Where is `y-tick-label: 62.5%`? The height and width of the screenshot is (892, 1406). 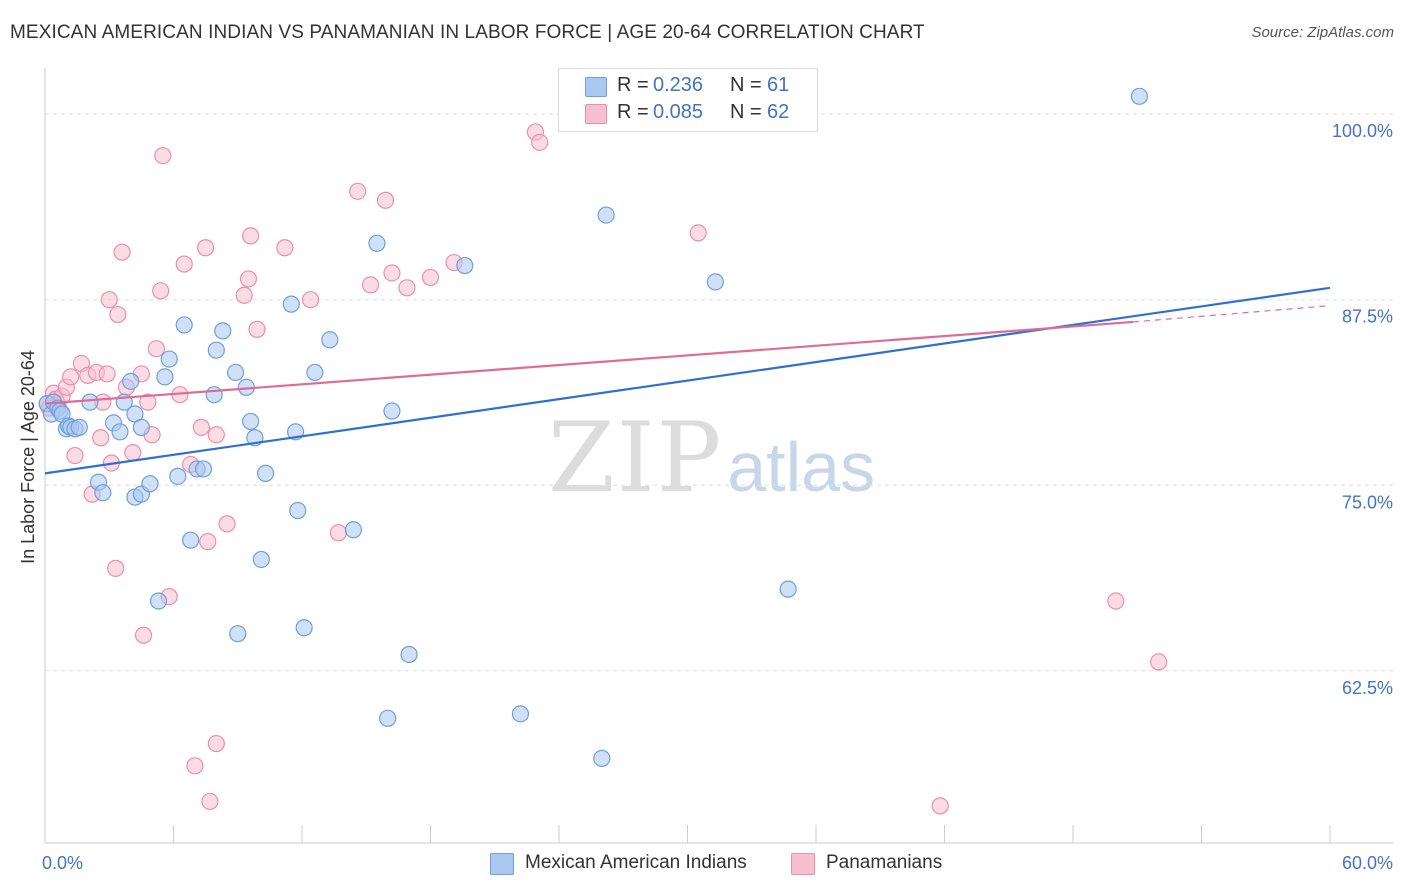
y-tick-label: 62.5% is located at coordinates (1367, 688).